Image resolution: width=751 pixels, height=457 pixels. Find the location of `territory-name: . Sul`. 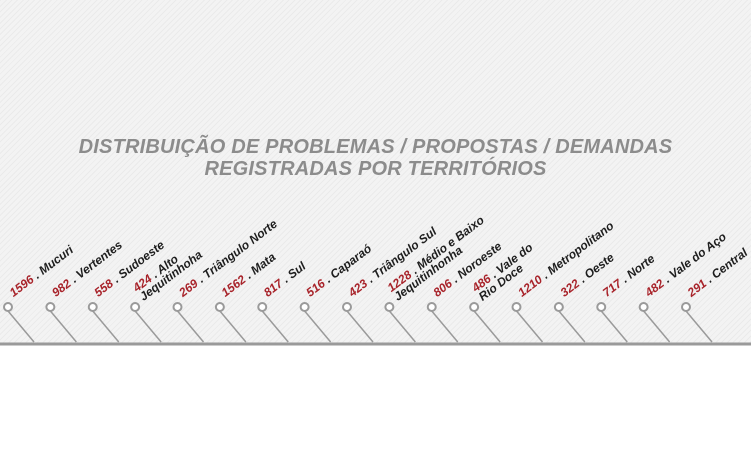

territory-name: . Sul is located at coordinates (293, 273).